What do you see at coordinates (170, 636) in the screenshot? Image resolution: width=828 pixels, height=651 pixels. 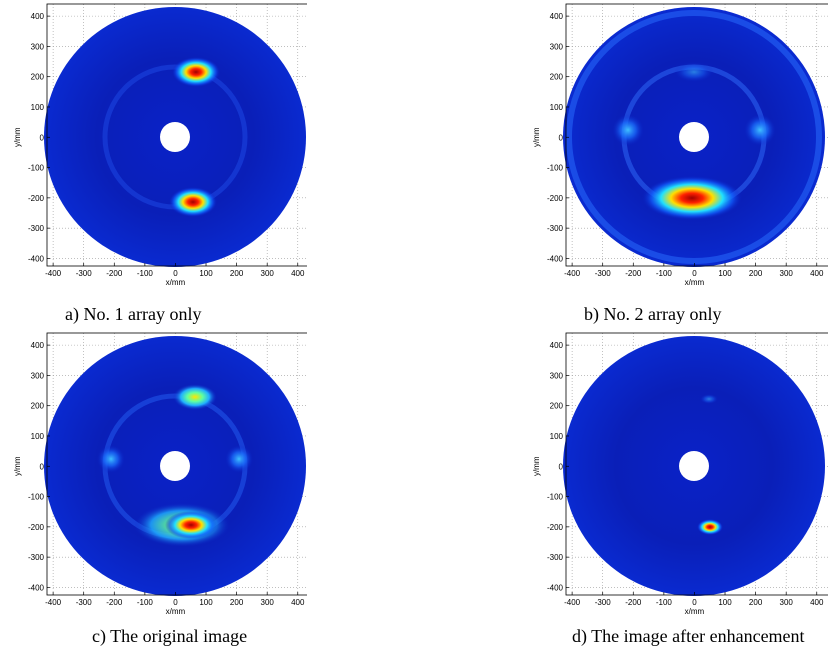 I see `caption: c) The original image` at bounding box center [170, 636].